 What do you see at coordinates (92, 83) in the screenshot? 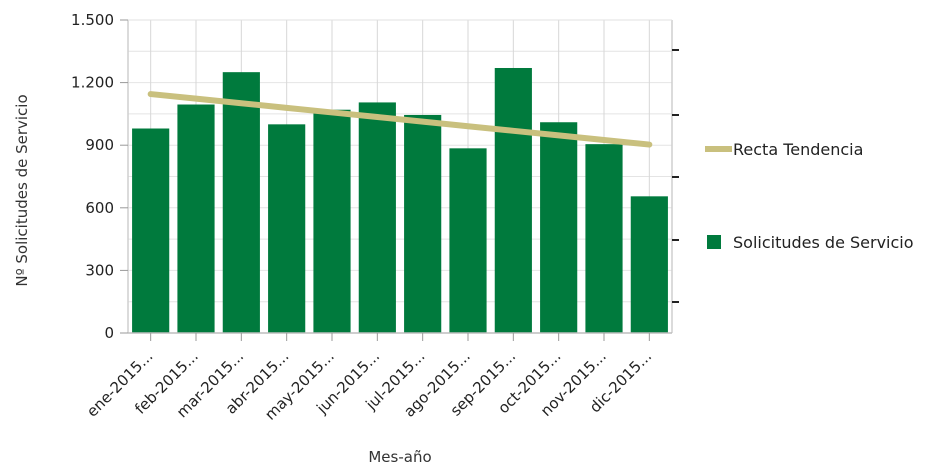
I see `y-tick-label: 1.200` at bounding box center [92, 83].